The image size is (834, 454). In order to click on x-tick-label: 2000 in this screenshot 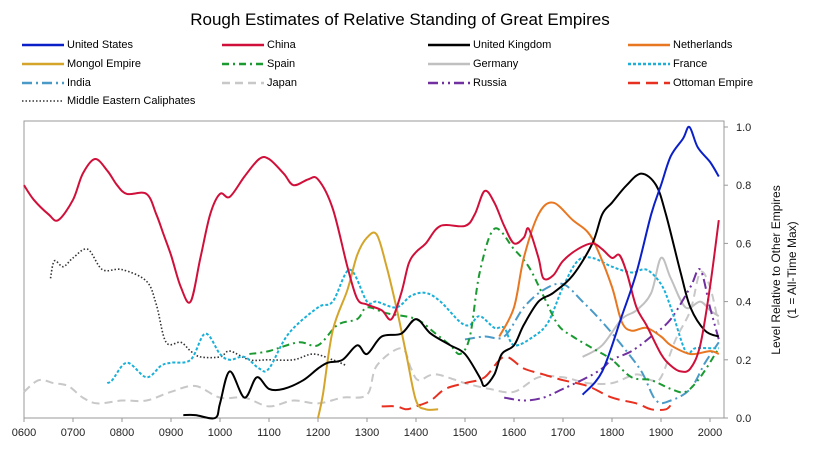, I will do `click(710, 433)`.